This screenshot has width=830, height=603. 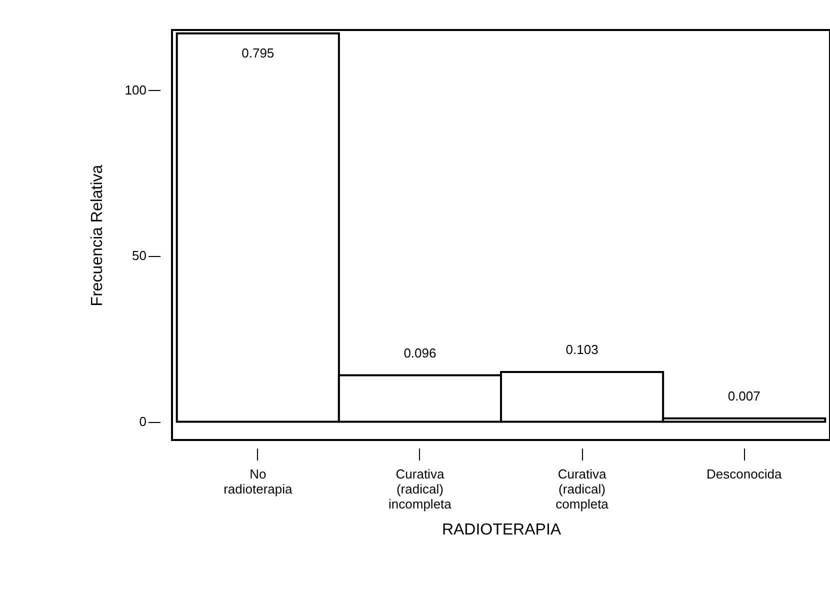 What do you see at coordinates (582, 349) in the screenshot?
I see `annotation: 0.103` at bounding box center [582, 349].